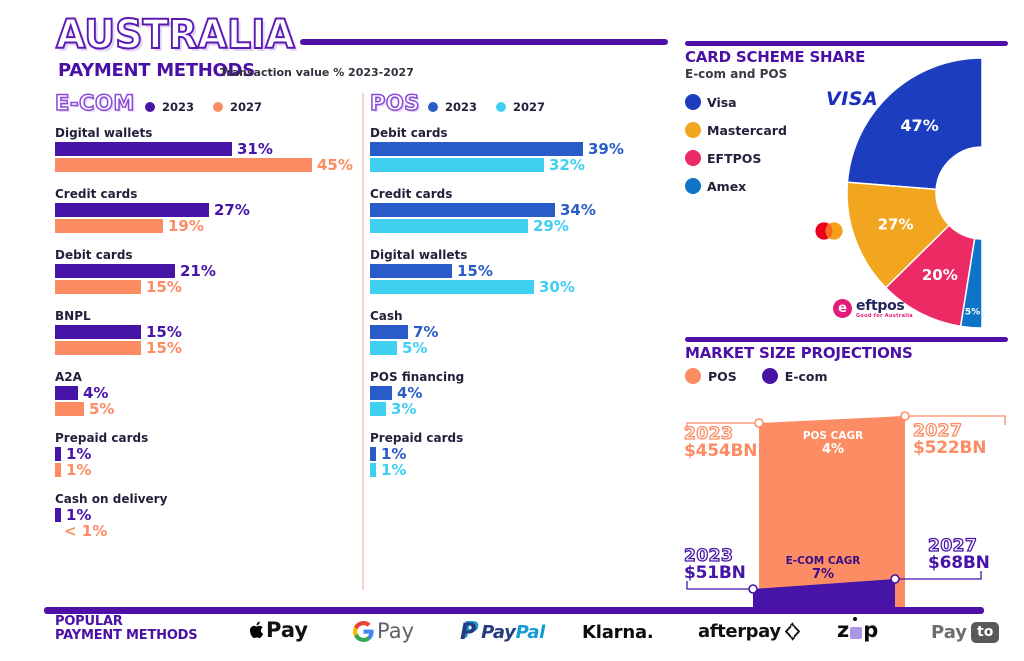 The height and width of the screenshot is (661, 1024). Describe the element at coordinates (971, 283) in the screenshot. I see `donut-slice-amex` at that location.